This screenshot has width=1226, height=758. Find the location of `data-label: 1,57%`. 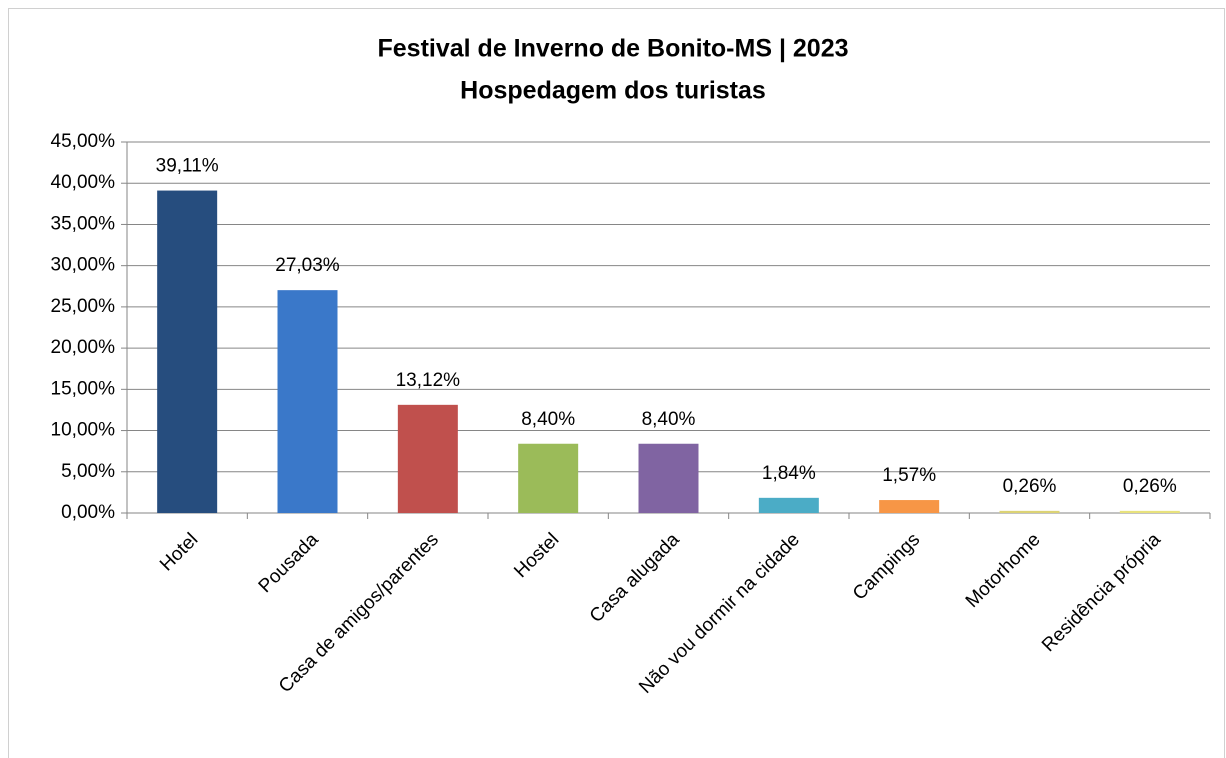

data-label: 1,57% is located at coordinates (909, 475).